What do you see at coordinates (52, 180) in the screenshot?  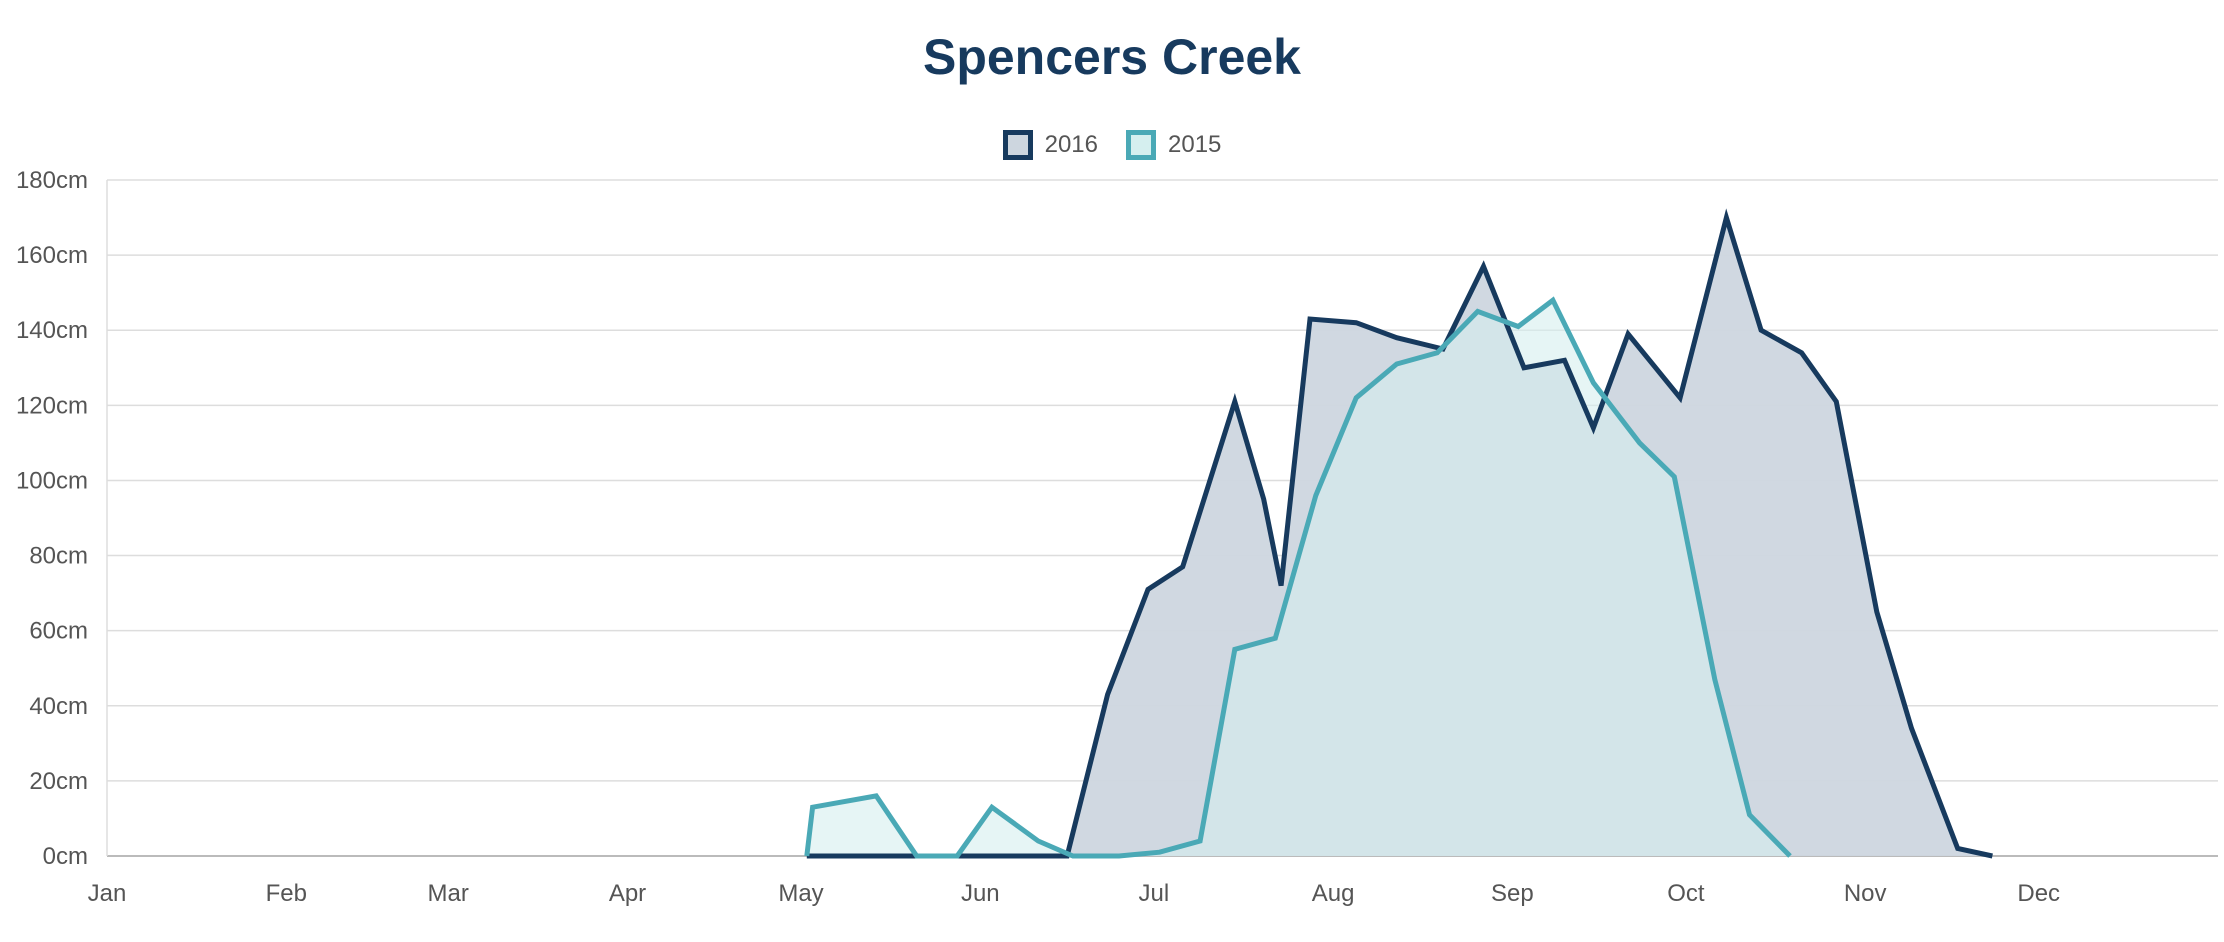 I see `y-tick-label: 180cm` at bounding box center [52, 180].